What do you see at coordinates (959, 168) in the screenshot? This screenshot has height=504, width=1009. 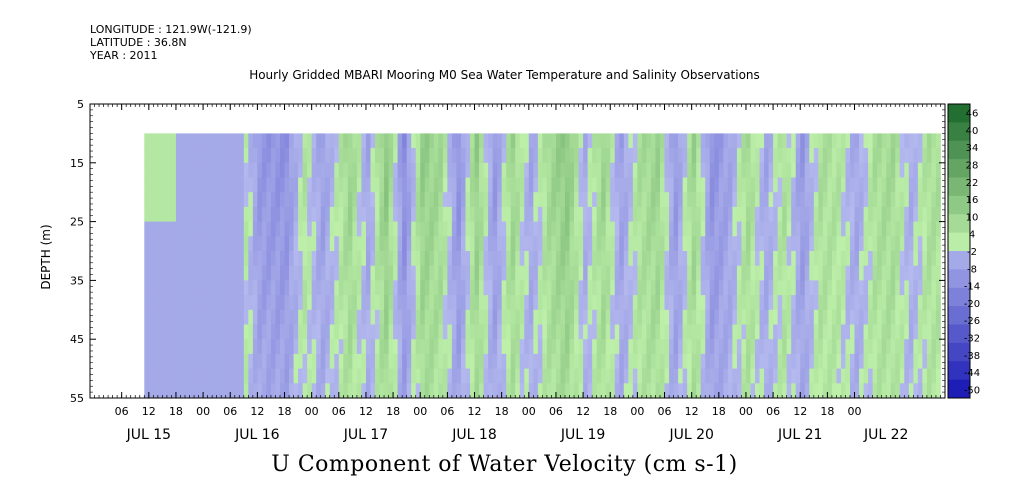 I see `colorbar-swatch` at bounding box center [959, 168].